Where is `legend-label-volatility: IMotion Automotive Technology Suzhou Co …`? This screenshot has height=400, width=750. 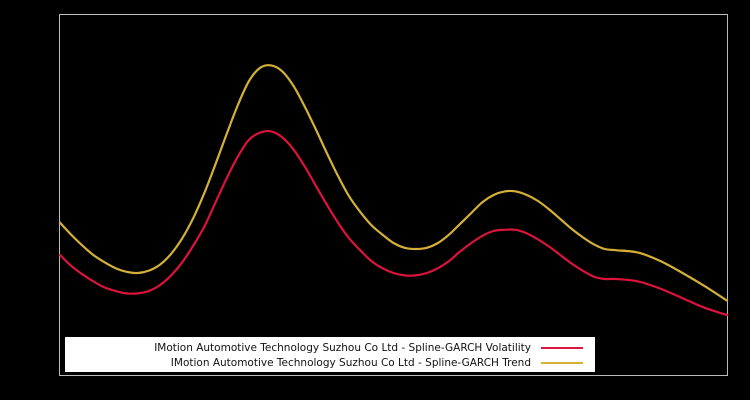
legend-label-volatility: IMotion Automotive Technology Suzhou Co … is located at coordinates (342, 347).